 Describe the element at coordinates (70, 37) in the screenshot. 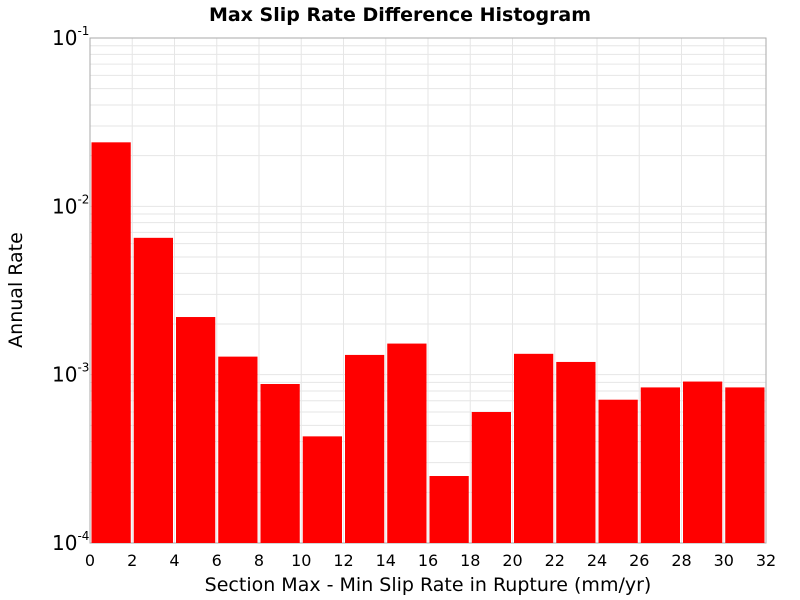

I see `y-tick-label: 10⁻¹` at that location.